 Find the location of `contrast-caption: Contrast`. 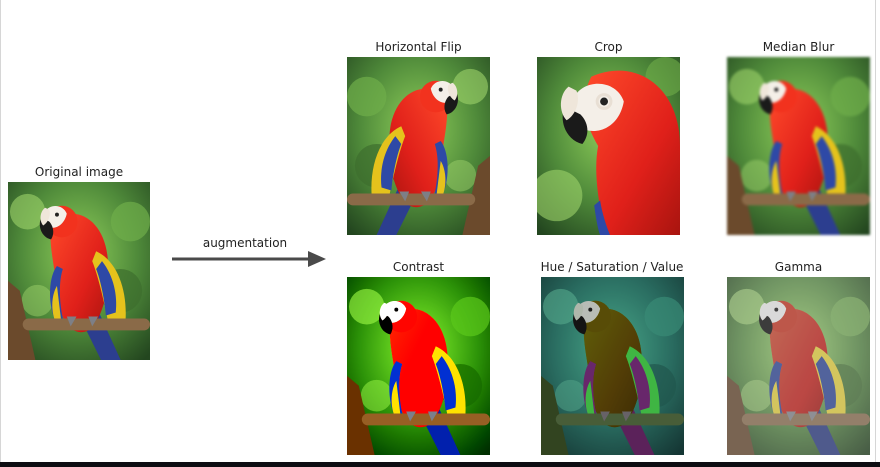

contrast-caption: Contrast is located at coordinates (418, 267).